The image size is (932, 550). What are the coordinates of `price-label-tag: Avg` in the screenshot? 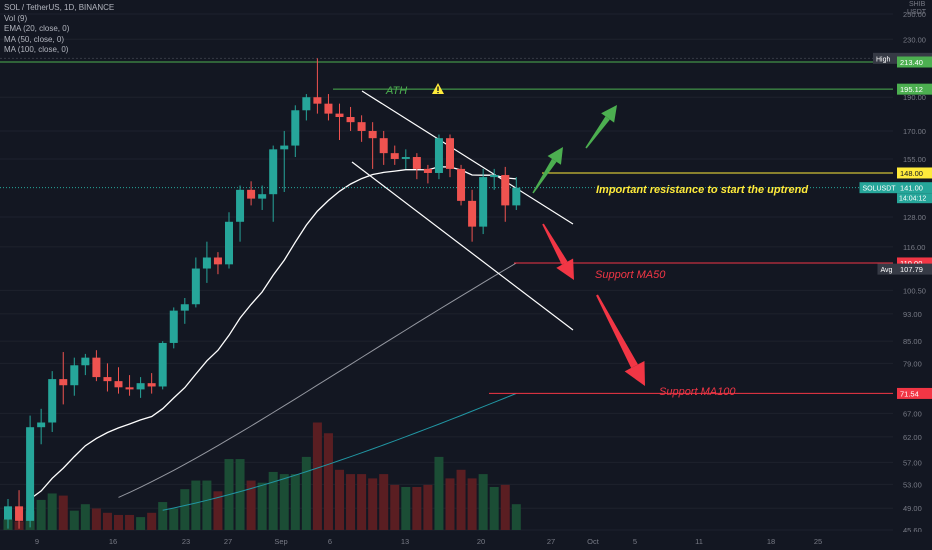 It's located at (887, 270).